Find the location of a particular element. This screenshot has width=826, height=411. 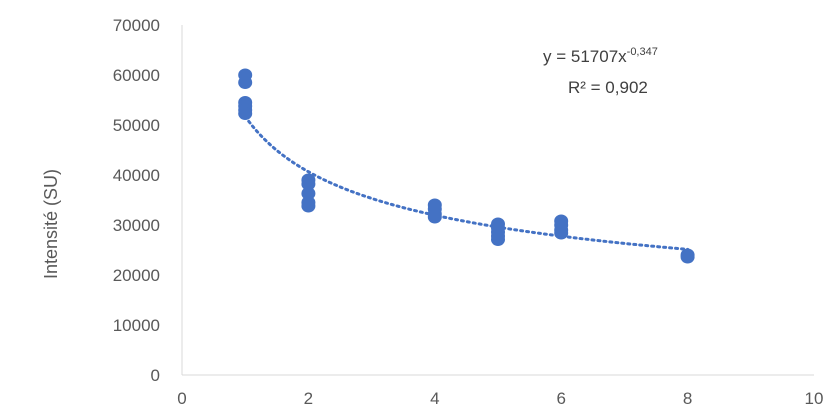

x-tick-label: 2 is located at coordinates (308, 398).